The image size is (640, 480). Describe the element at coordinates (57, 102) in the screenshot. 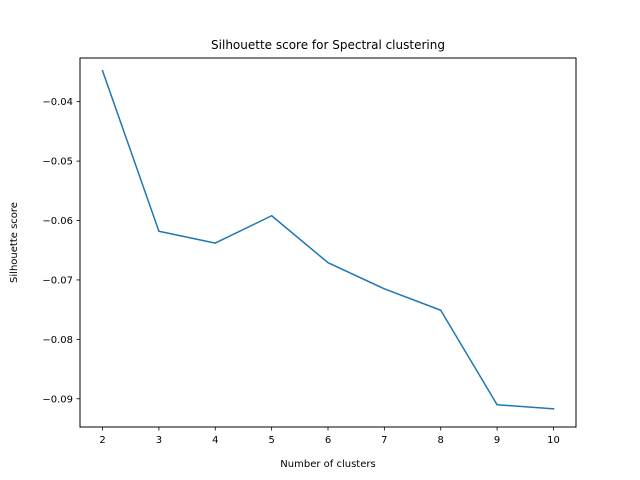

I see `y-tick-label: −0.04` at that location.